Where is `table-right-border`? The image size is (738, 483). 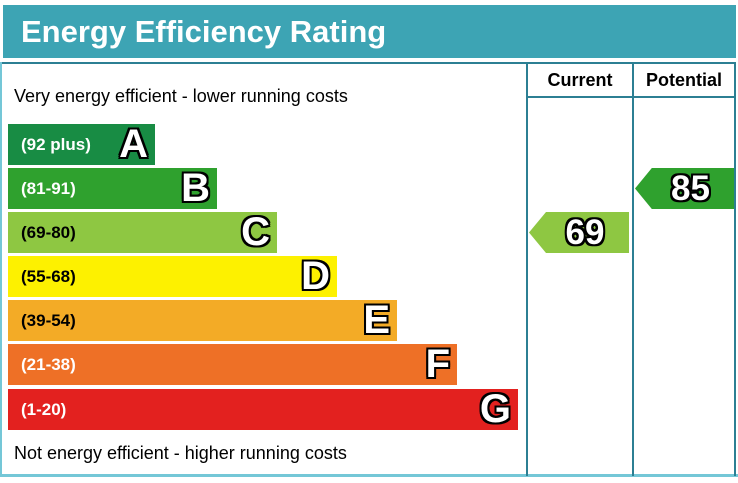
table-right-border is located at coordinates (735, 269).